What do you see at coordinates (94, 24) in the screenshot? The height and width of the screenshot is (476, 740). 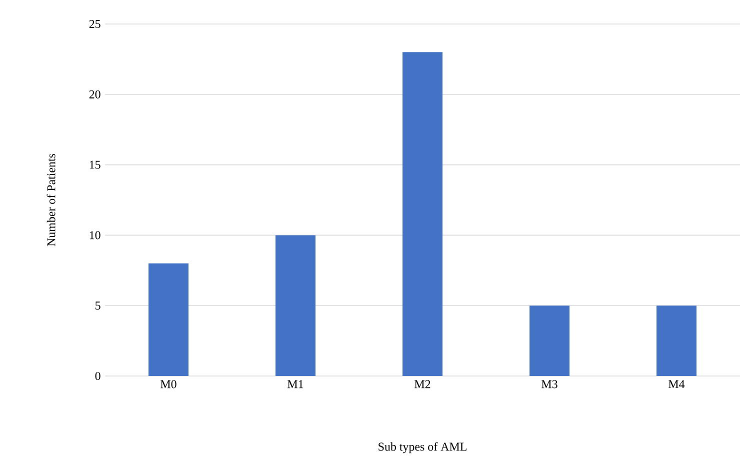 I see `y-tick-label: 25` at bounding box center [94, 24].